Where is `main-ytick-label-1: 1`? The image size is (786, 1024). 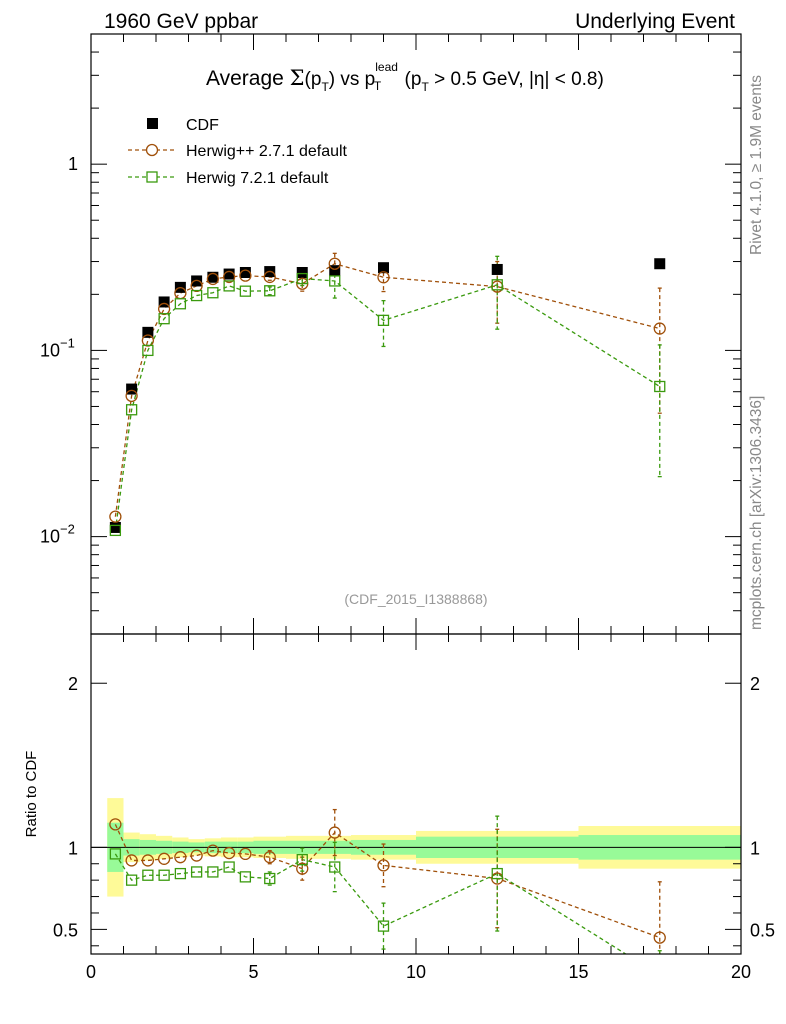 main-ytick-label-1: 1 is located at coordinates (73, 164).